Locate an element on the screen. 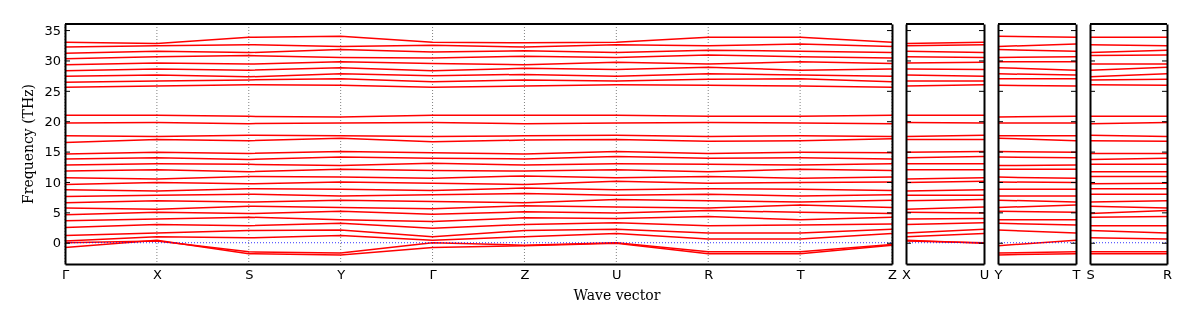 This screenshot has height=310, width=1180. y-axis-title: Frequency (THz) is located at coordinates (28, 144).